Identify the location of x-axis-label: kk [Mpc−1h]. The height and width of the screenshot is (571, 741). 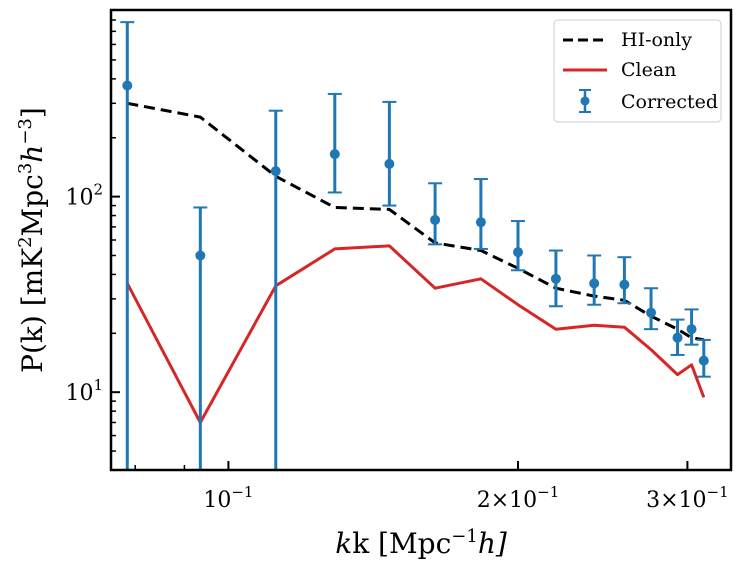
(421, 543).